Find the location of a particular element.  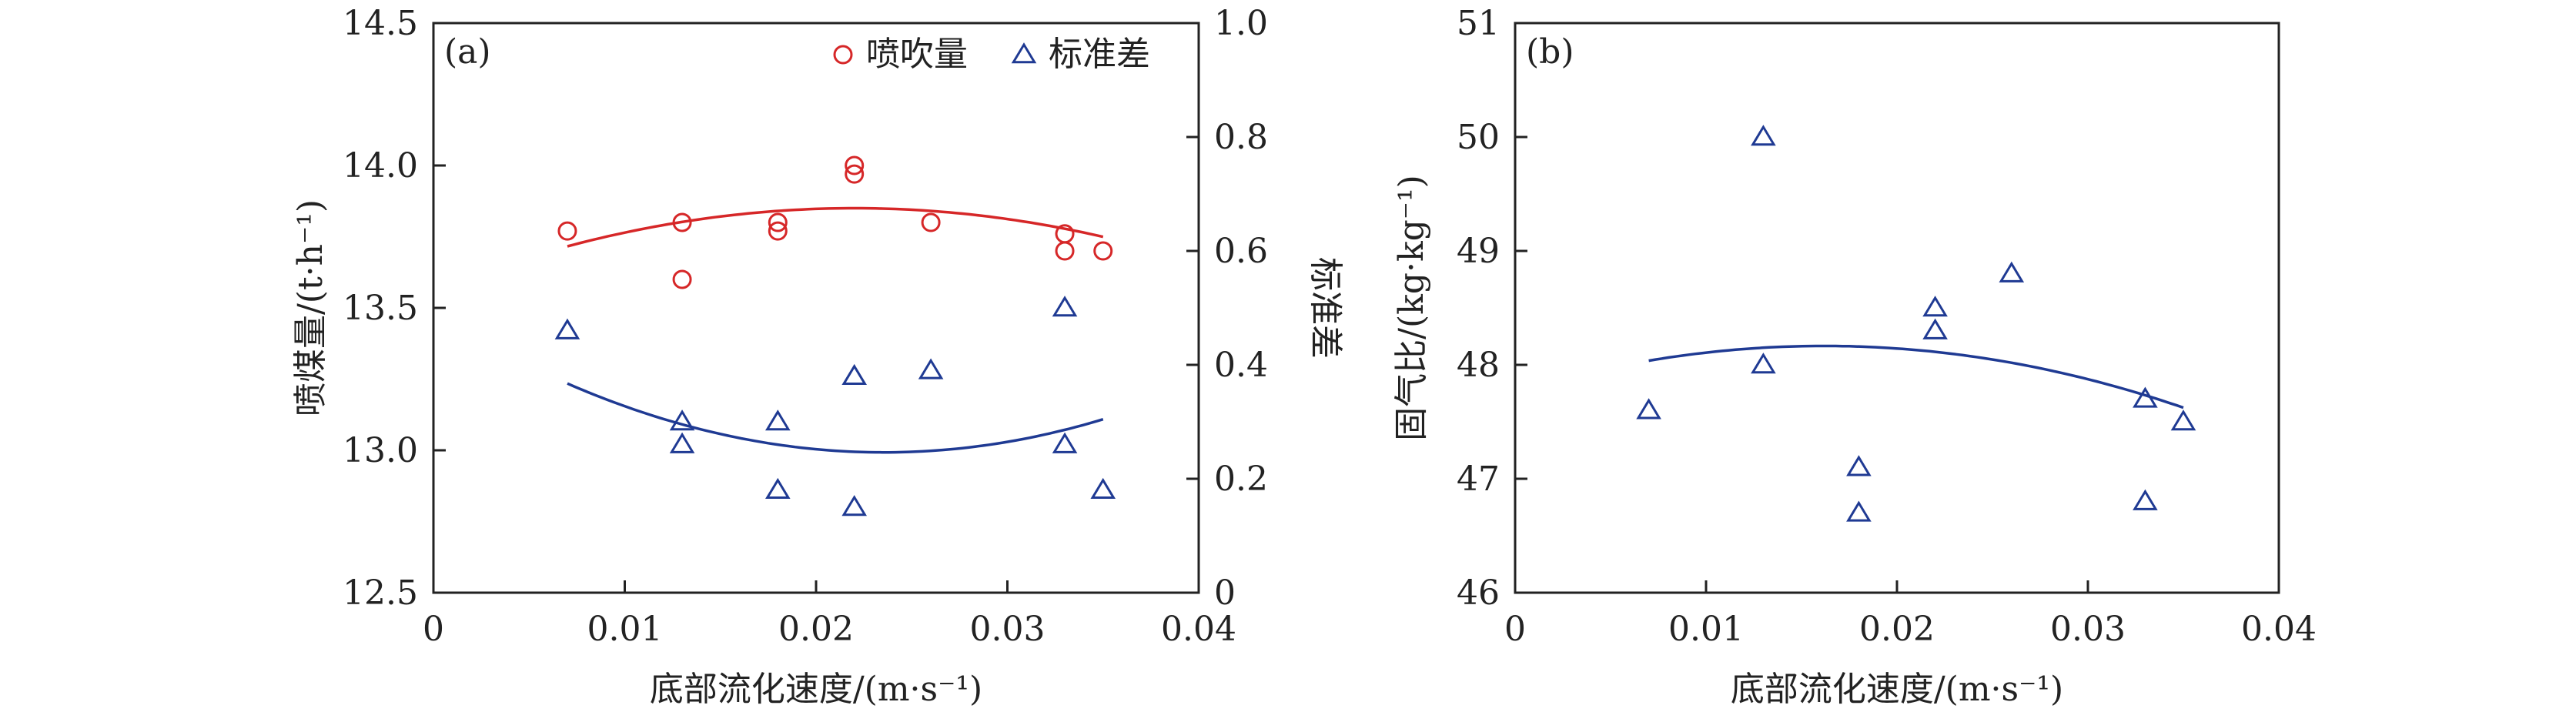

y-axis-label: 喷煤量/(t·h⁻¹) is located at coordinates (311, 308).